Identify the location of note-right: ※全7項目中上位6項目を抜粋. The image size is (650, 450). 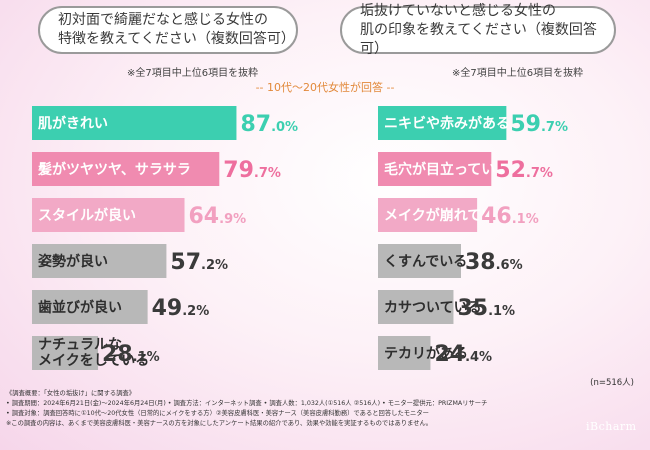
(518, 73).